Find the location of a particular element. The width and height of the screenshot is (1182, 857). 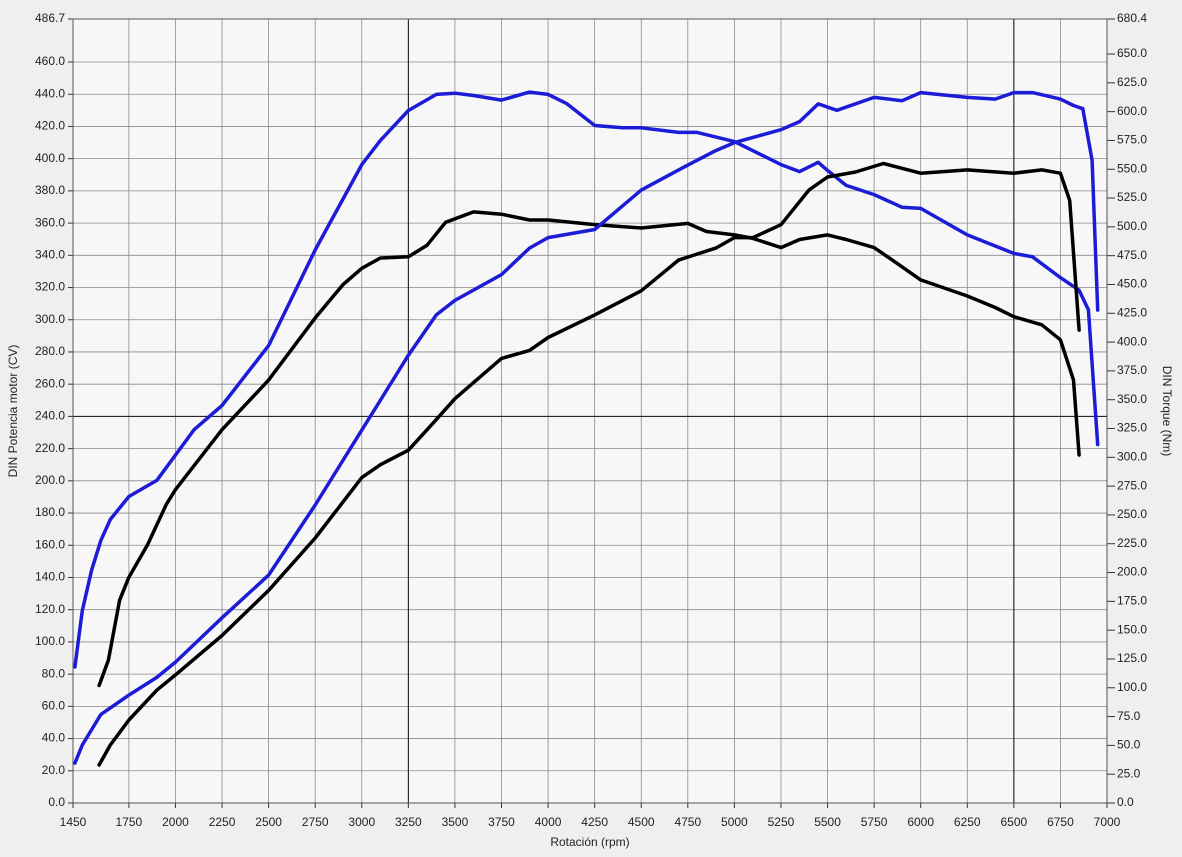

y2-tick-label: 650.0 is located at coordinates (1132, 53).